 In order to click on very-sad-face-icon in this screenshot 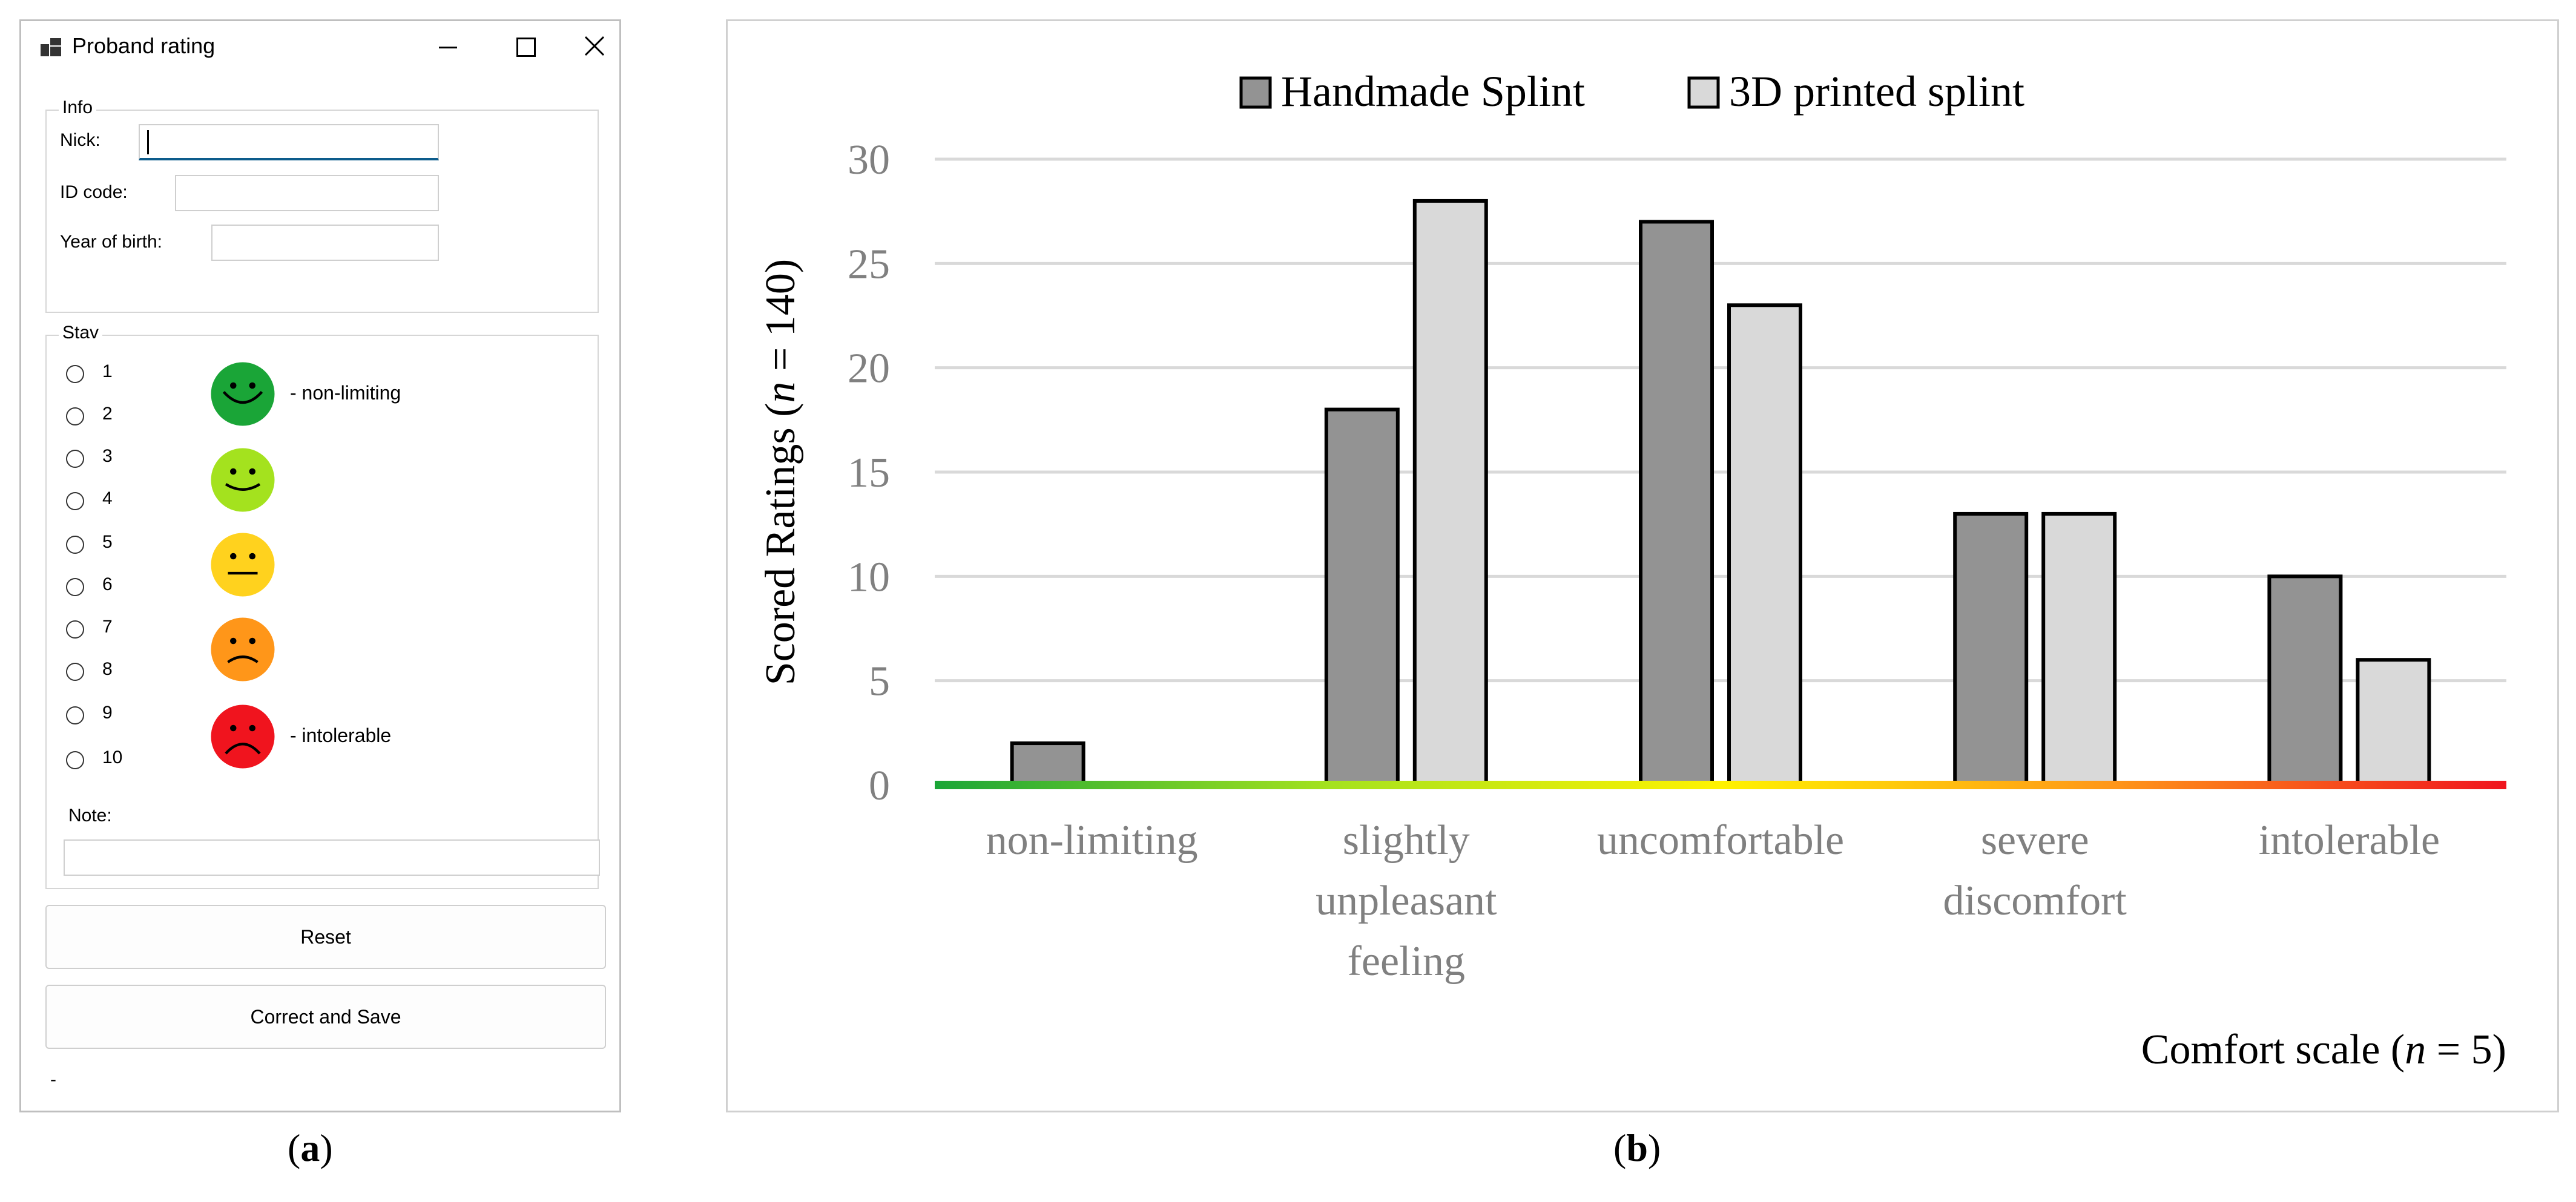, I will do `click(243, 737)`.